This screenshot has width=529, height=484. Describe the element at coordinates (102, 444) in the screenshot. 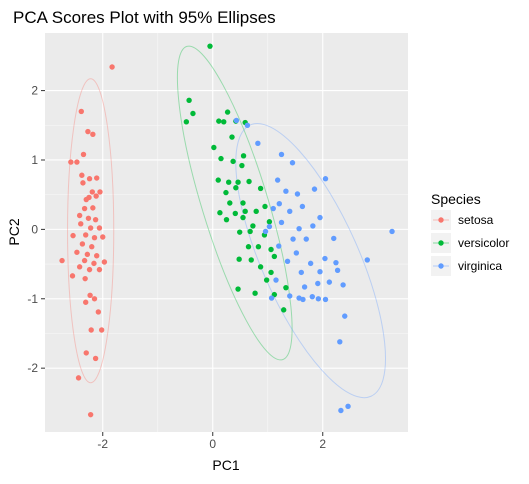

I see `x-tick-label: -2` at that location.